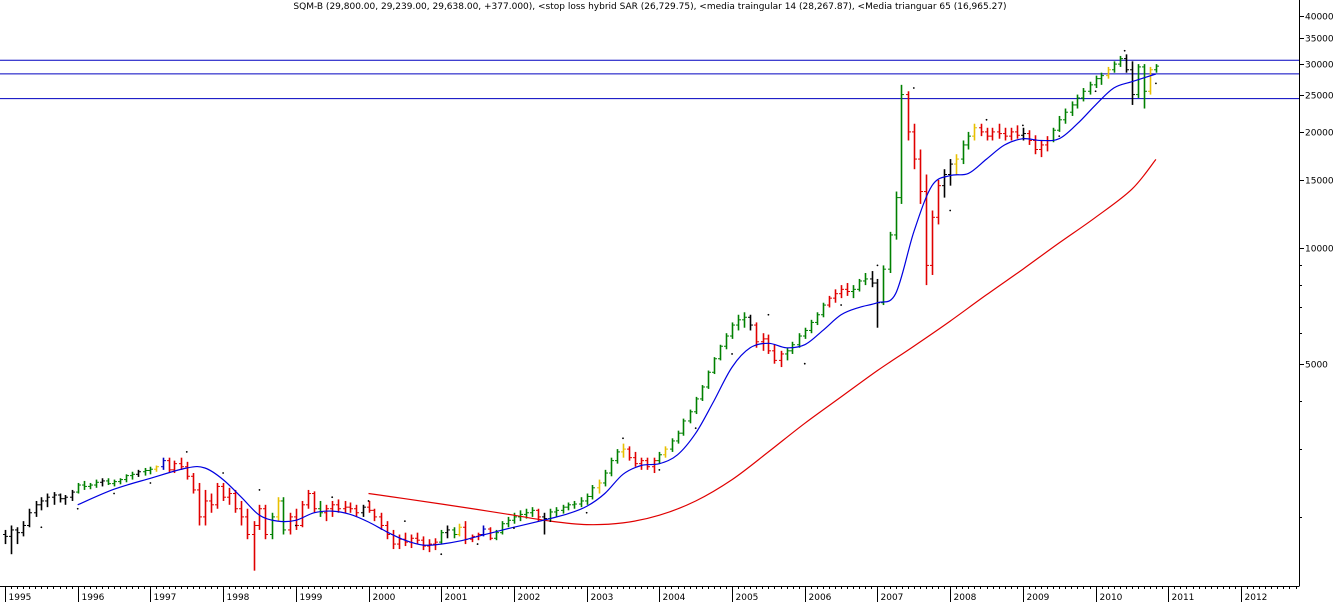  Describe the element at coordinates (1319, 18) in the screenshot. I see `y-tick-label: 40000` at that location.